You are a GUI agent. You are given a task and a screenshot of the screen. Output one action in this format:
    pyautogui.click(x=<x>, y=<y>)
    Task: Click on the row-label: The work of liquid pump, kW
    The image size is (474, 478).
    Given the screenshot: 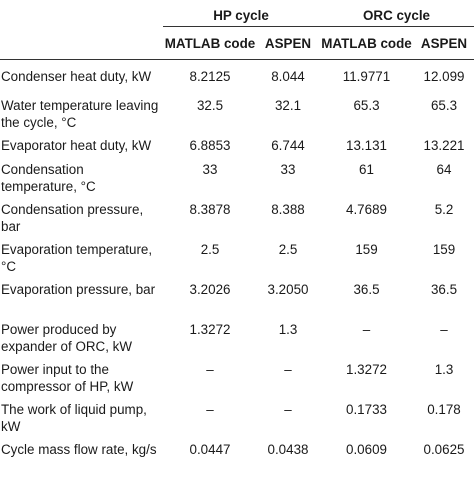 What is the action you would take?
    pyautogui.click(x=74, y=418)
    